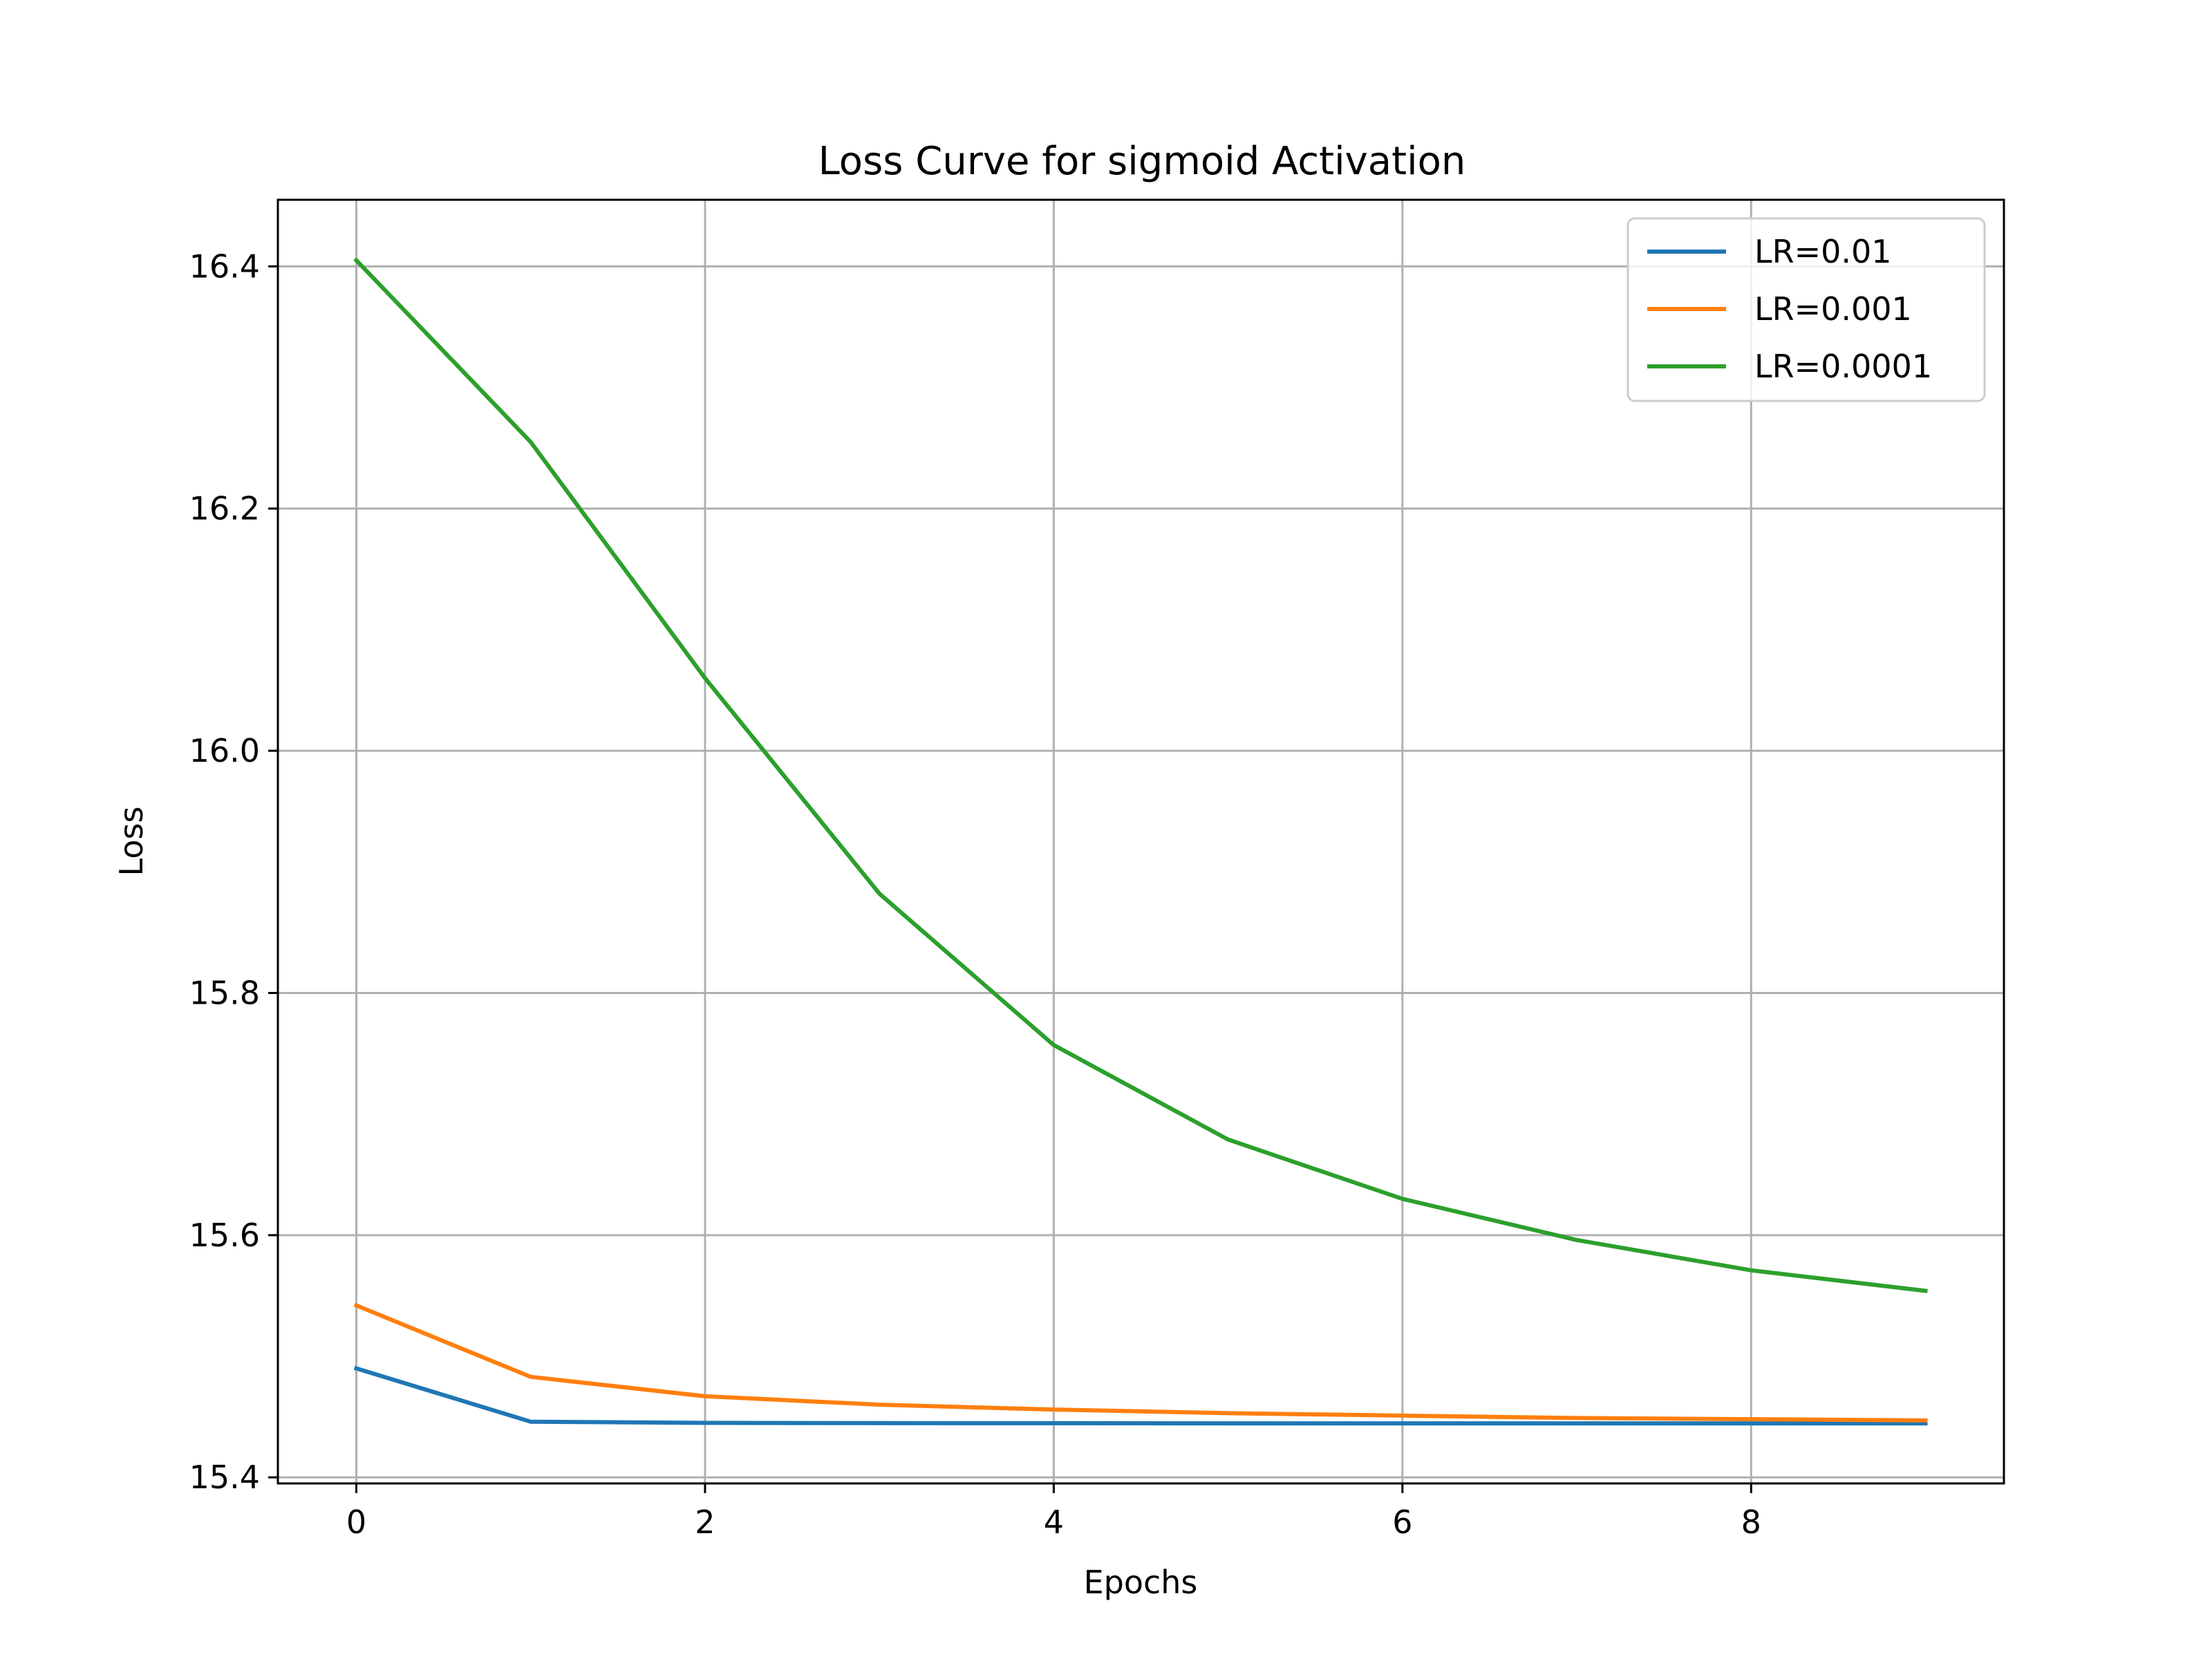  What do you see at coordinates (233, 871) in the screenshot?
I see `y-axis-ticks: 15.4 15.6 15.8 16.0 16.2 16.4` at bounding box center [233, 871].